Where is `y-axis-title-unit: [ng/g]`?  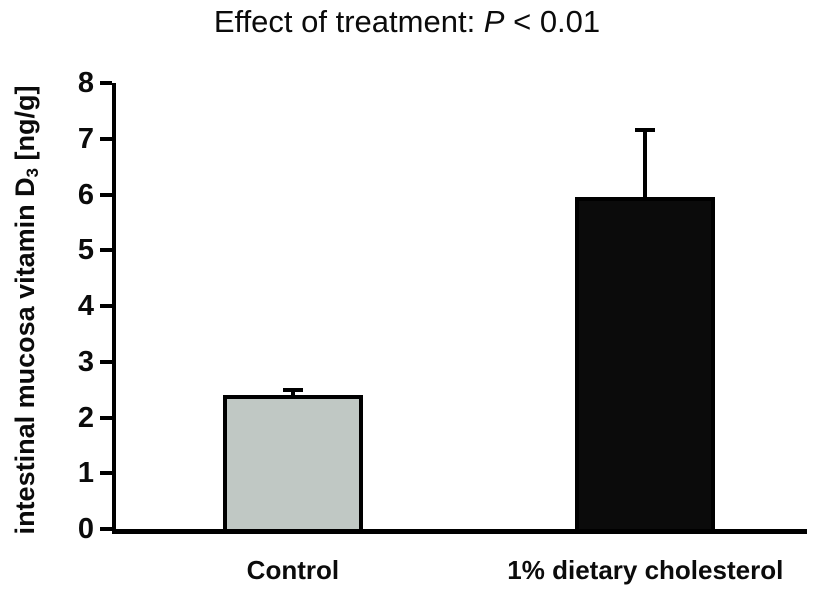
y-axis-title-unit: [ng/g] is located at coordinates (25, 127).